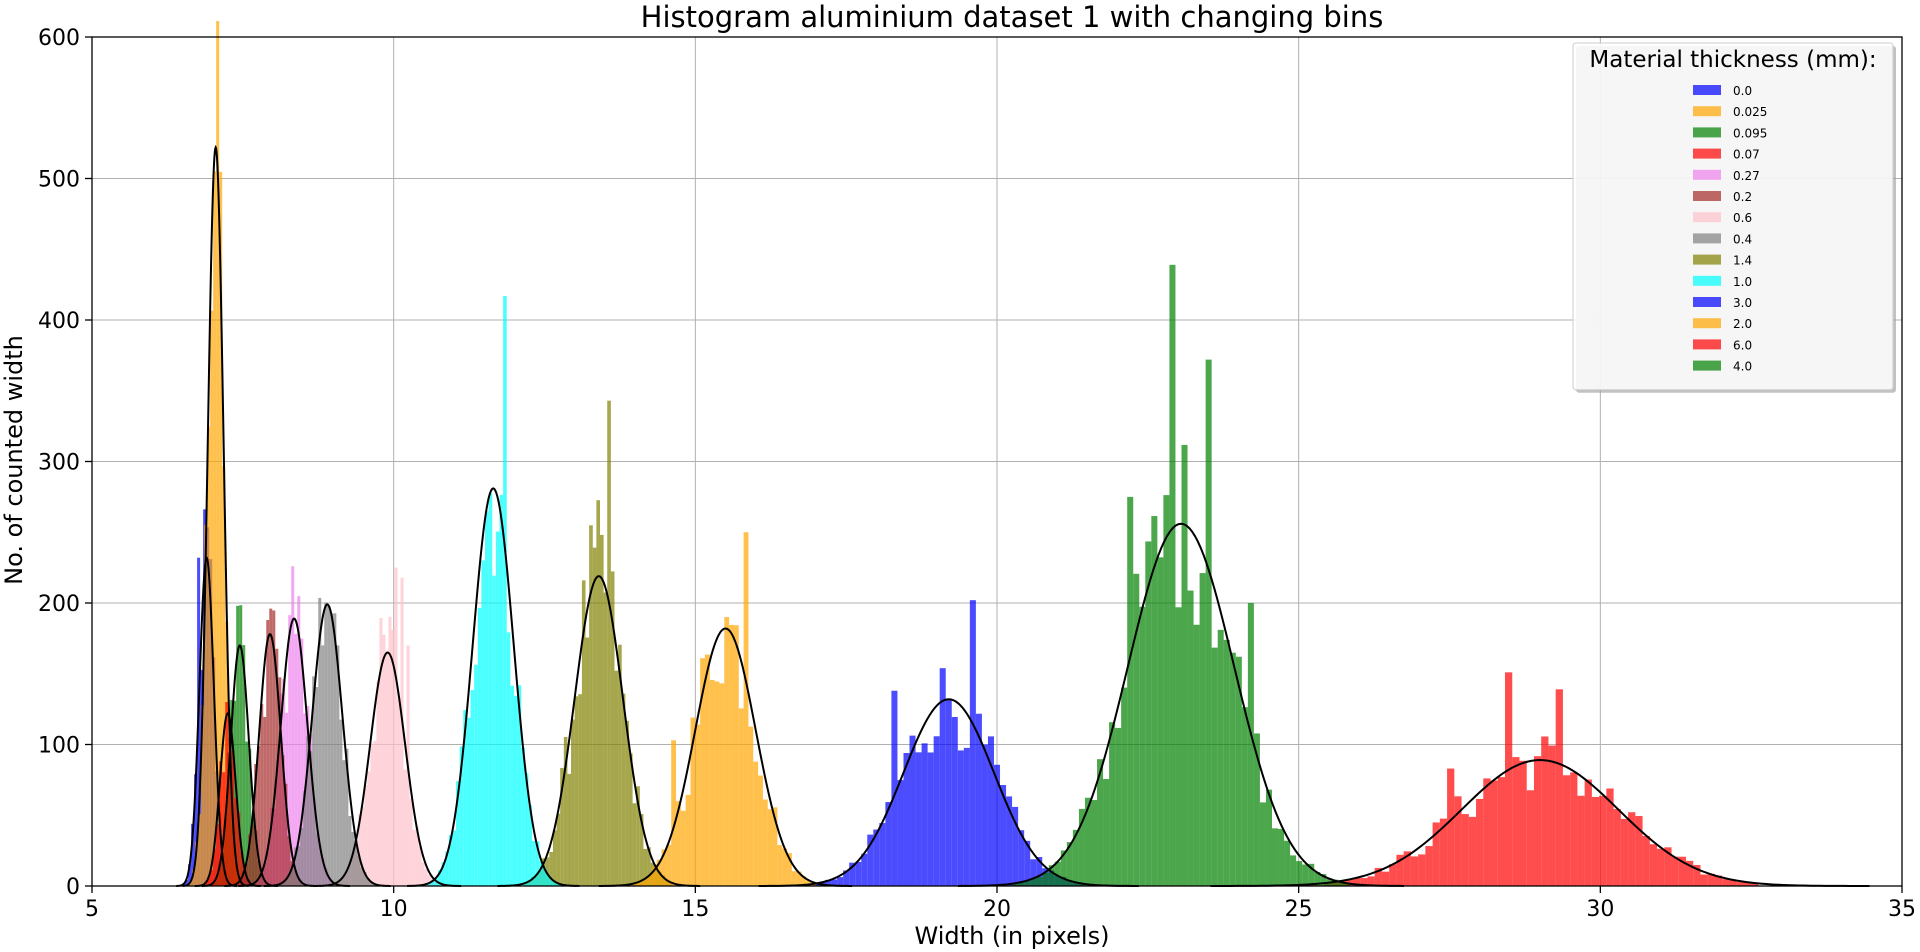 This screenshot has width=1920, height=952. What do you see at coordinates (73, 887) in the screenshot?
I see `y-tick-label: 0` at bounding box center [73, 887].